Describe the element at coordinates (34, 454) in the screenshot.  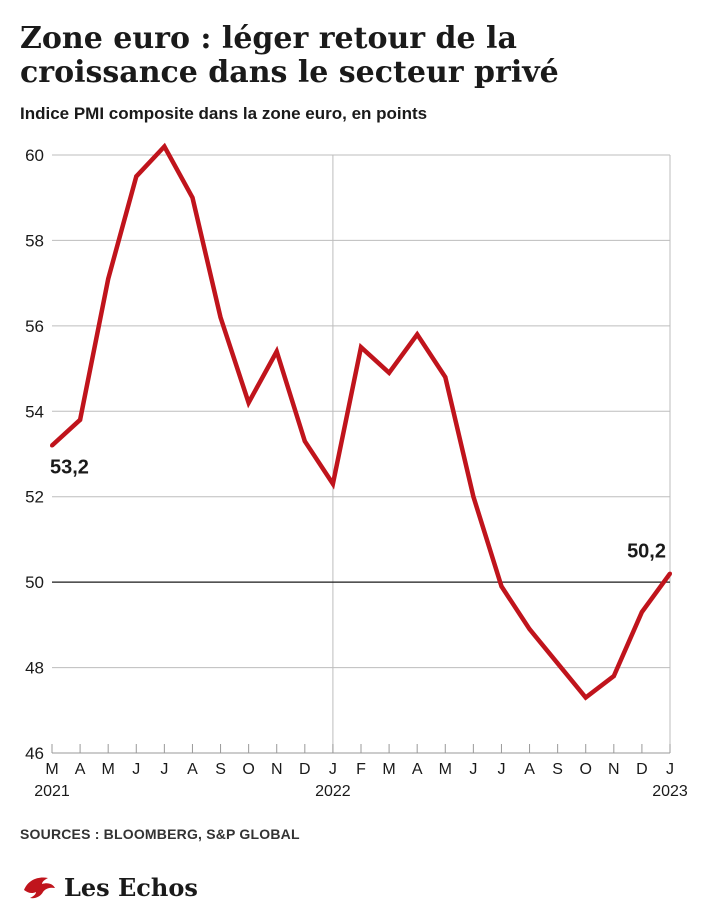
I see `y-axis-ticks: 46 48 50 52 54 56 58 60` at that location.